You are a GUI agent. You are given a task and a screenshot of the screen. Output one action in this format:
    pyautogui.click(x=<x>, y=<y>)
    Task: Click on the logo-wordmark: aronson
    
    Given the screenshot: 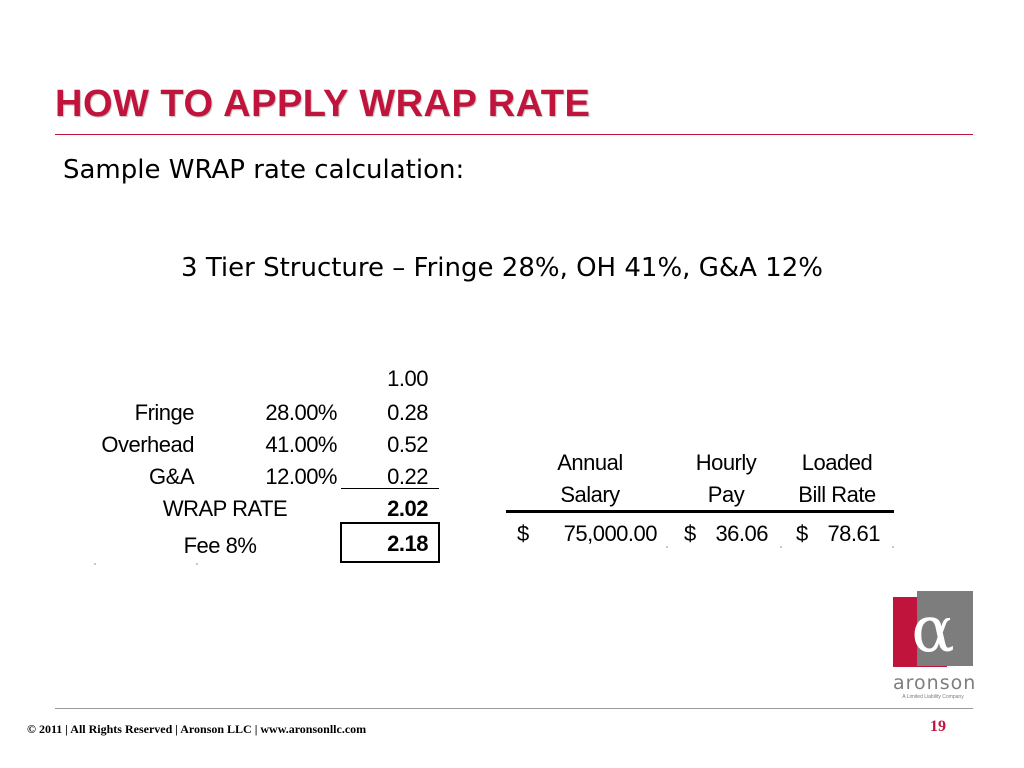 What is the action you would take?
    pyautogui.click(x=935, y=683)
    